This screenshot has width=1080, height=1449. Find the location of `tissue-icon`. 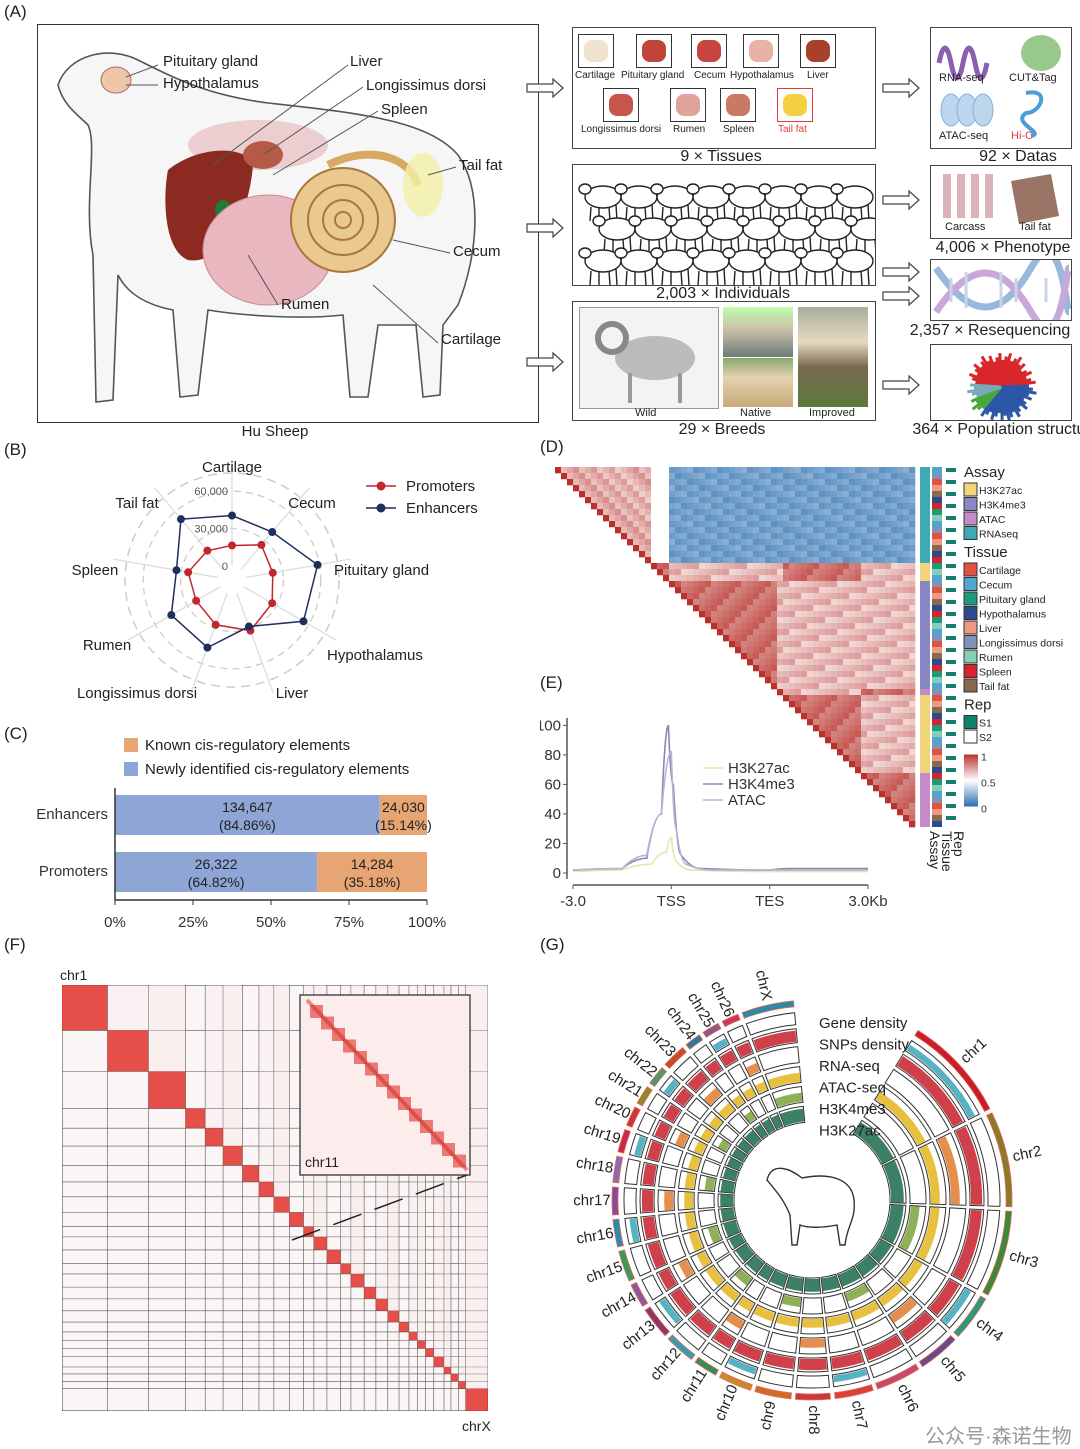

tissue-icon is located at coordinates (596, 51).